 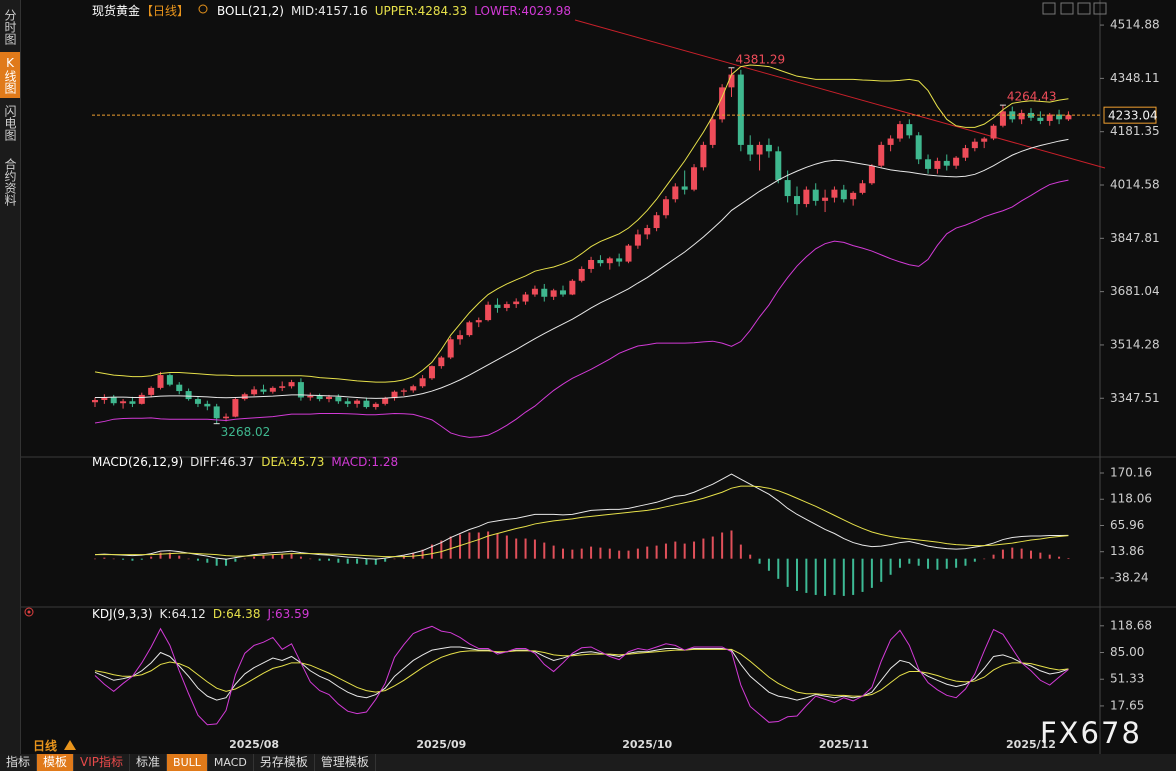 What do you see at coordinates (45, 746) in the screenshot?
I see `period-selector: 日线` at bounding box center [45, 746].